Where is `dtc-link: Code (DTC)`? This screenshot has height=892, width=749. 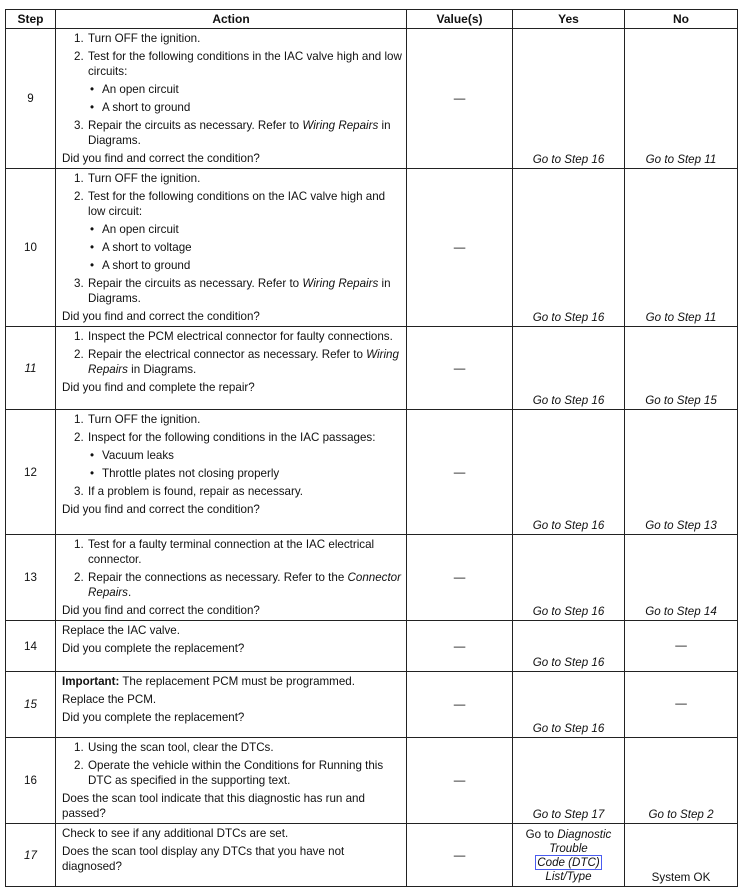 dtc-link: Code (DTC) is located at coordinates (568, 862).